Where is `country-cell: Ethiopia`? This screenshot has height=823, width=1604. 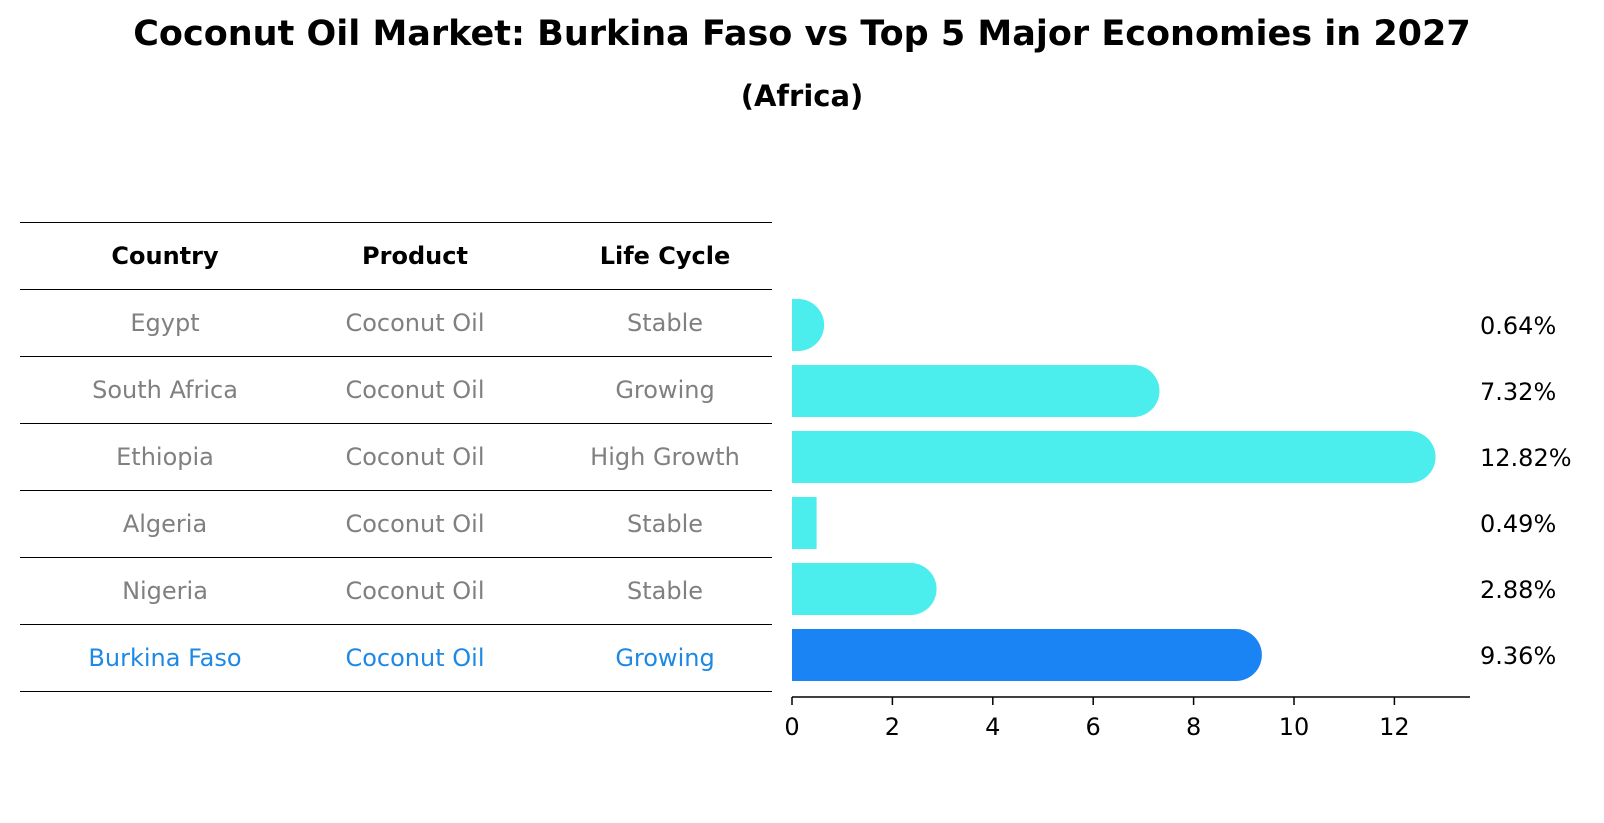
country-cell: Ethiopia is located at coordinates (165, 457).